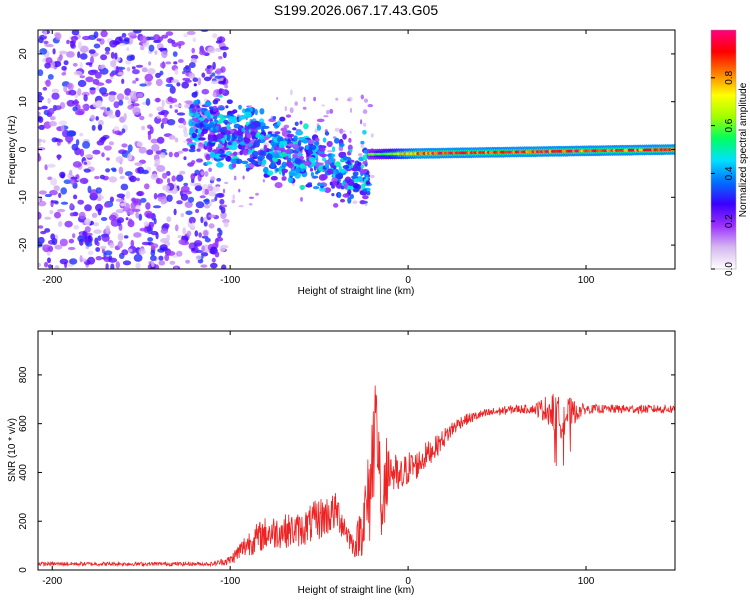 The height and width of the screenshot is (600, 750). What do you see at coordinates (23, 54) in the screenshot?
I see `y-tick-label: 20` at bounding box center [23, 54].